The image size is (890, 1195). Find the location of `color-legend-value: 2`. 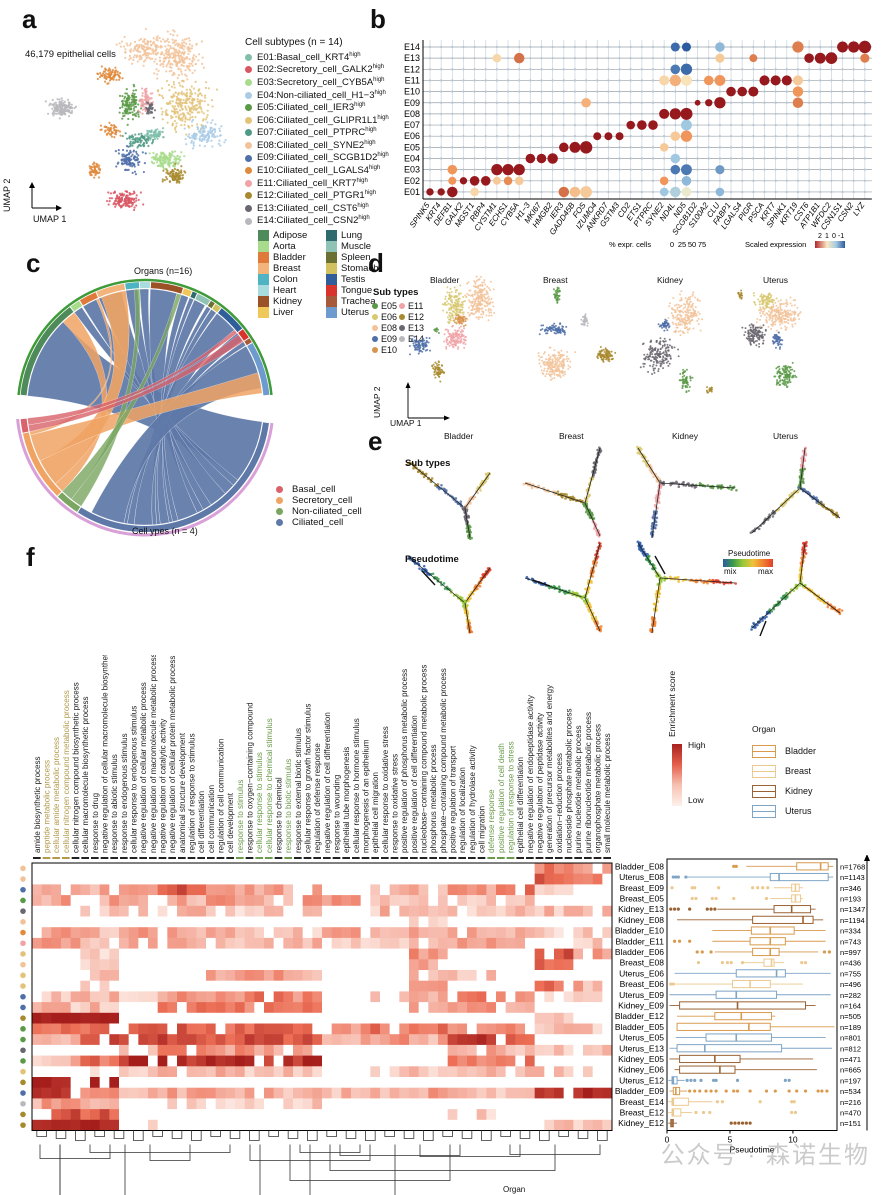

color-legend-value: 2 is located at coordinates (820, 236).